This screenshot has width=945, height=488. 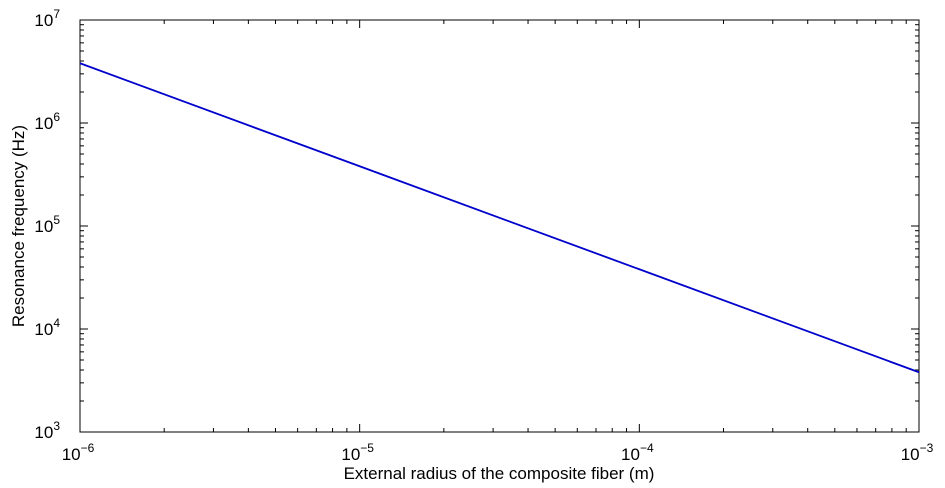 What do you see at coordinates (56, 14) in the screenshot?
I see `y-tick-label-exponent: 7` at bounding box center [56, 14].